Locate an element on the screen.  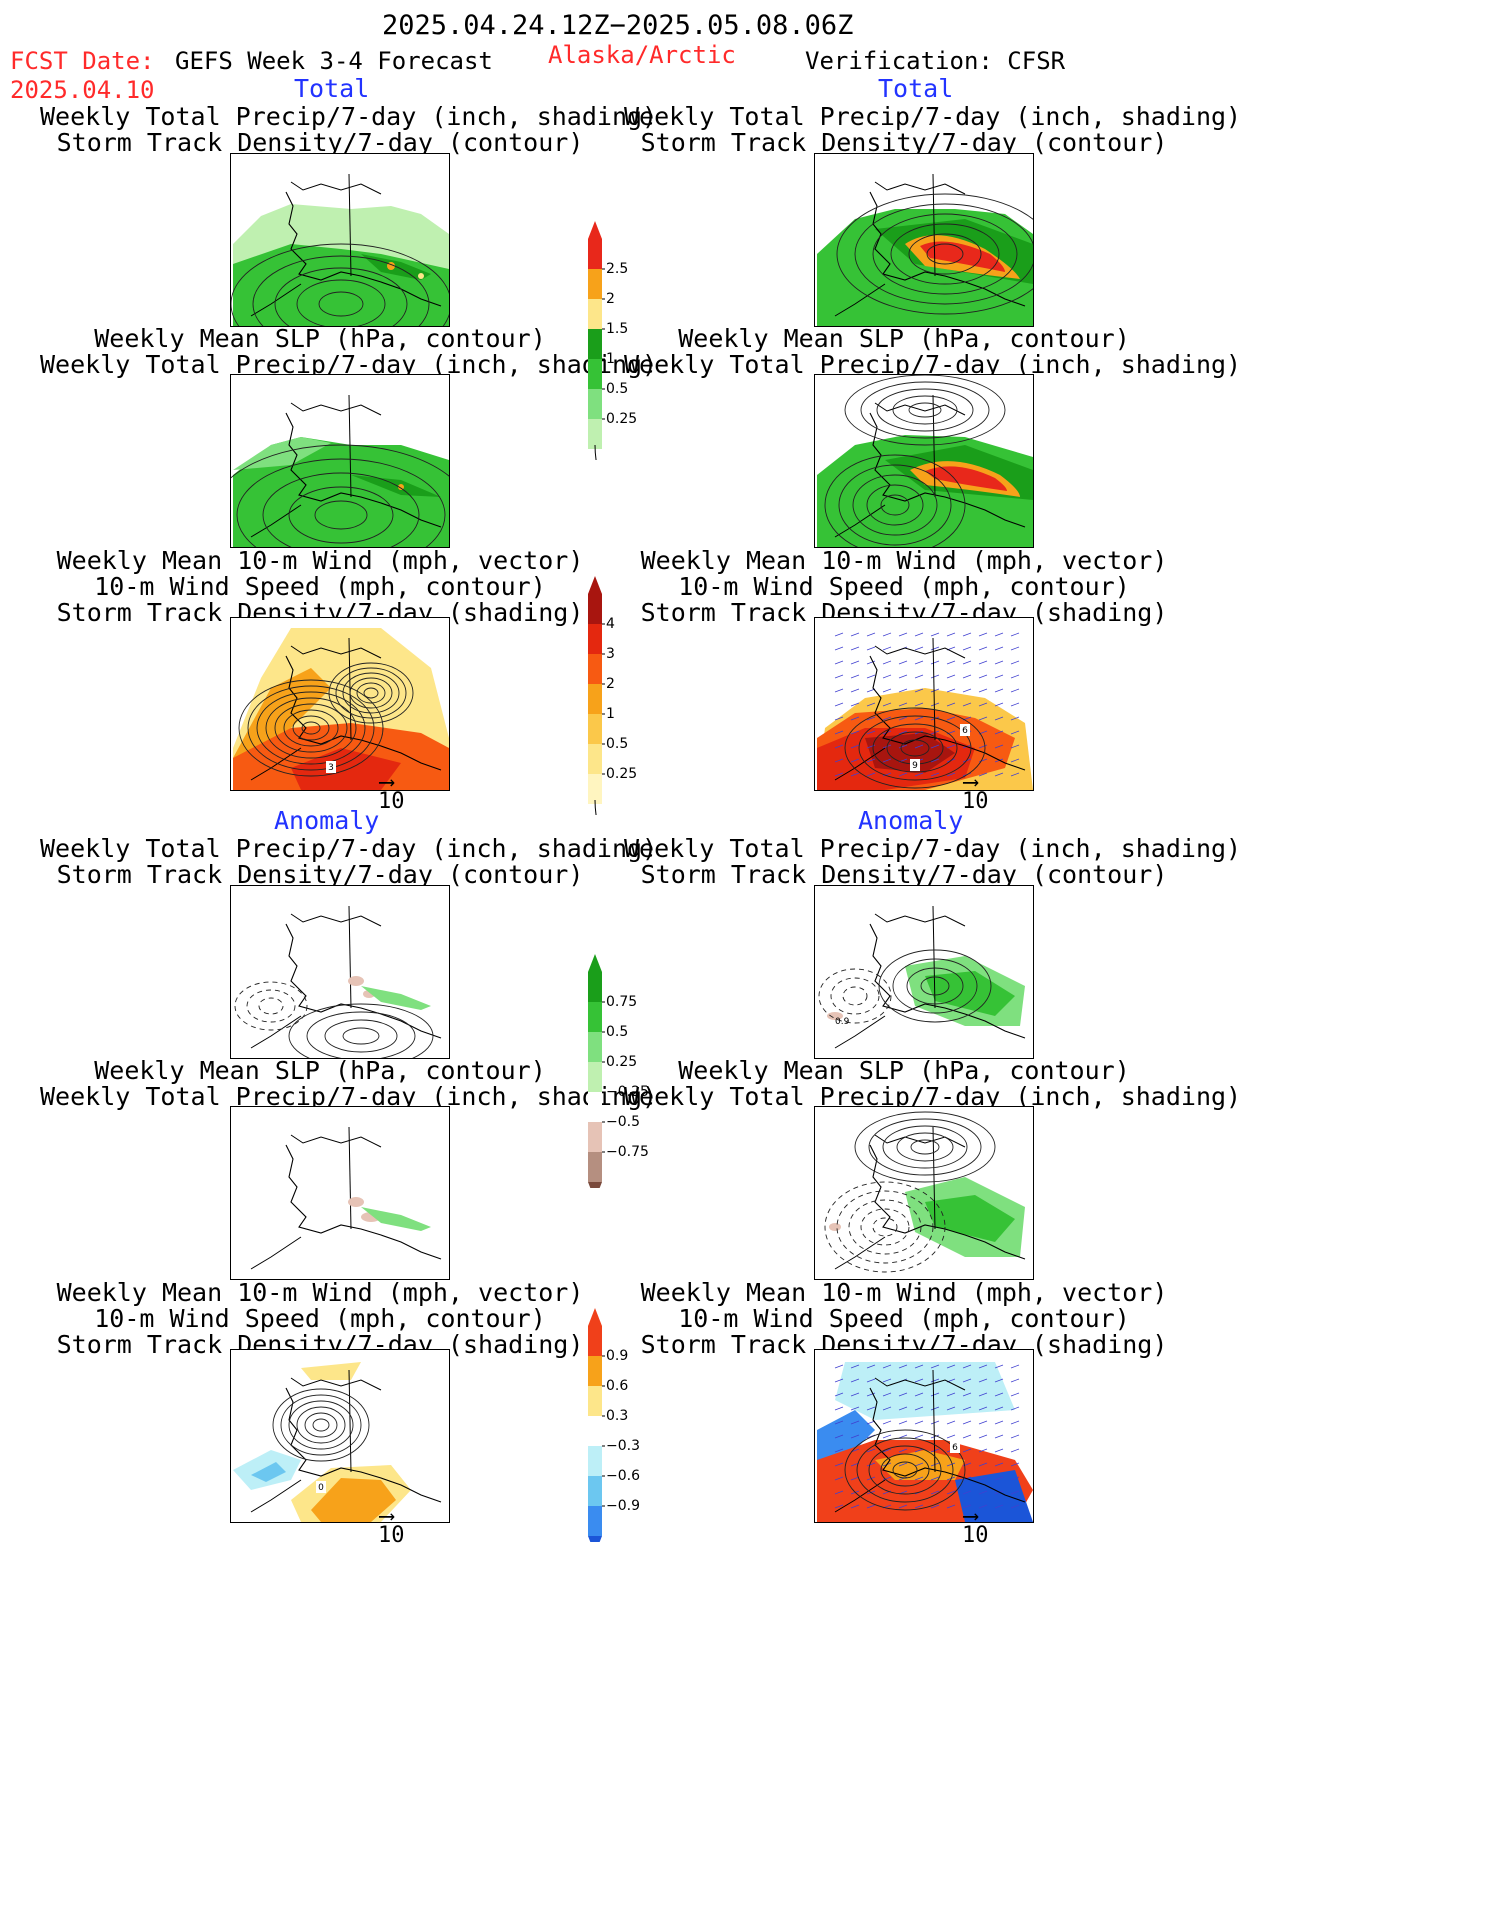
map-anom-slp-precip-cfsr is located at coordinates (924, 1193).